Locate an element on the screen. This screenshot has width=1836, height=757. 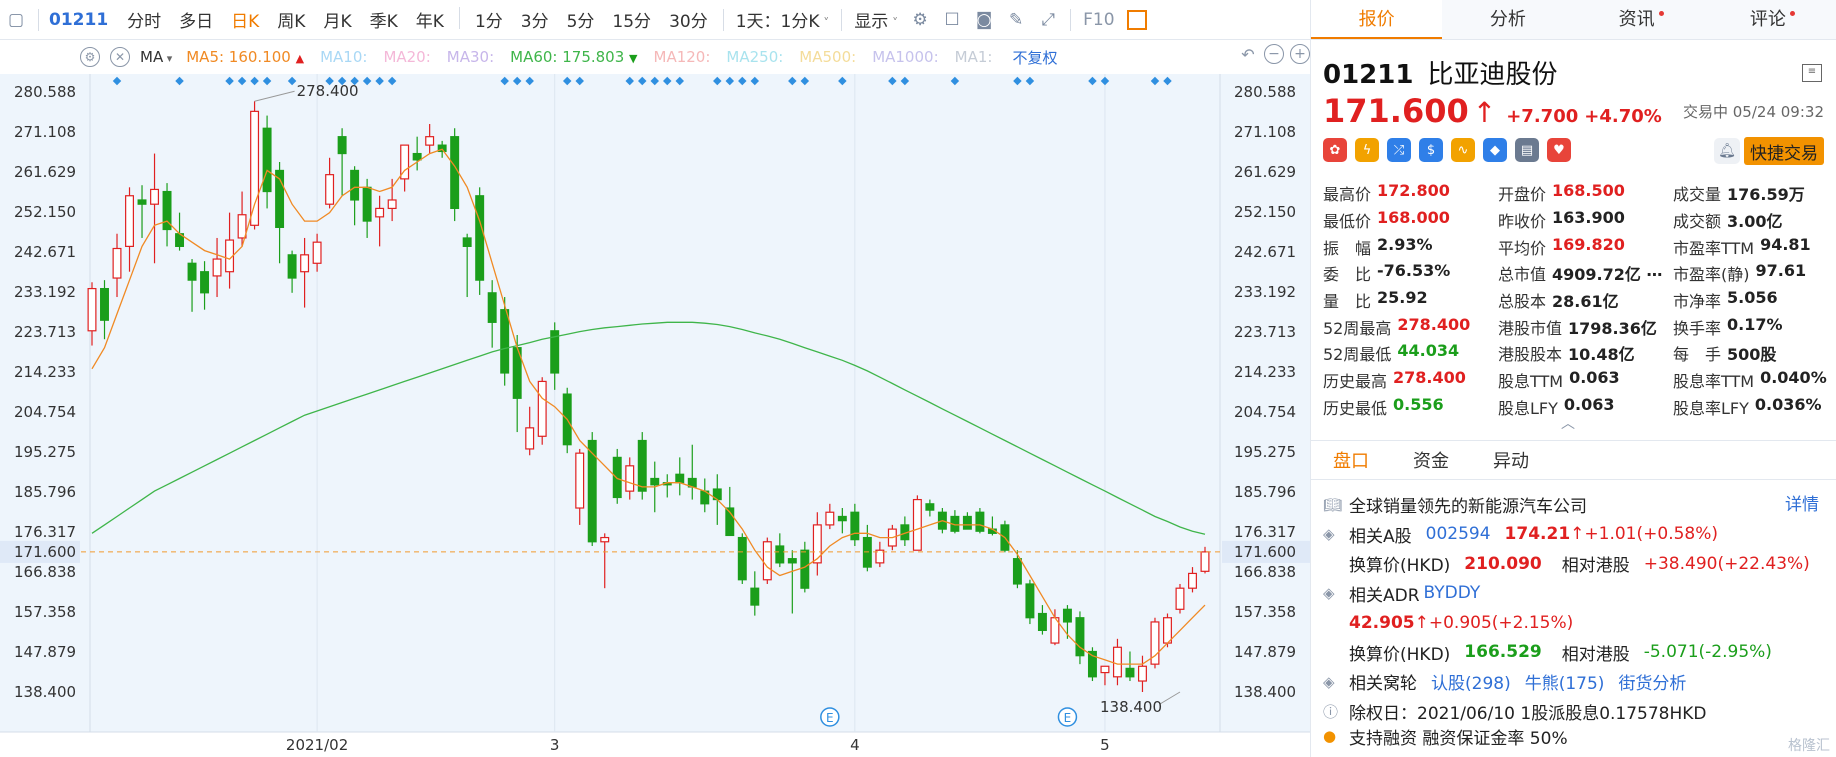
stats-row: 量 比 25.92 总股本 28.61亿 市净率 5.056 is located at coordinates (1576, 300).